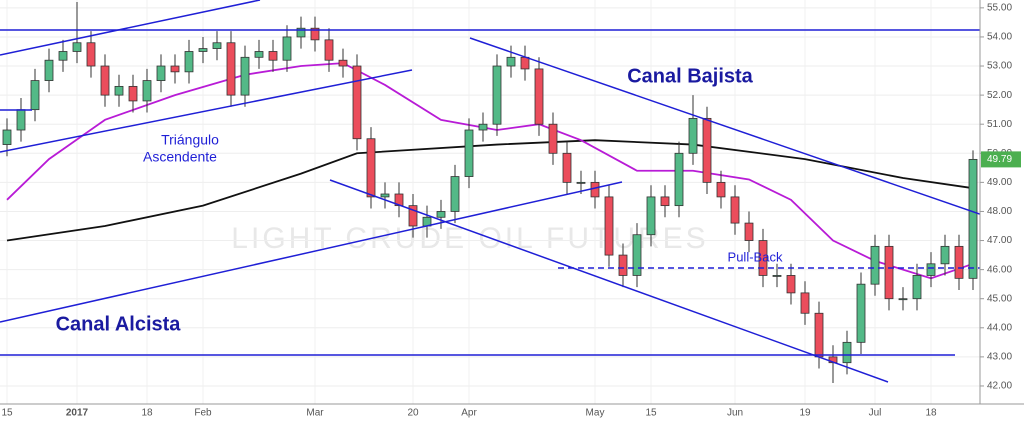 Image resolution: width=1024 pixels, height=425 pixels. I want to click on y-tick-label: 54.00, so click(999, 37).